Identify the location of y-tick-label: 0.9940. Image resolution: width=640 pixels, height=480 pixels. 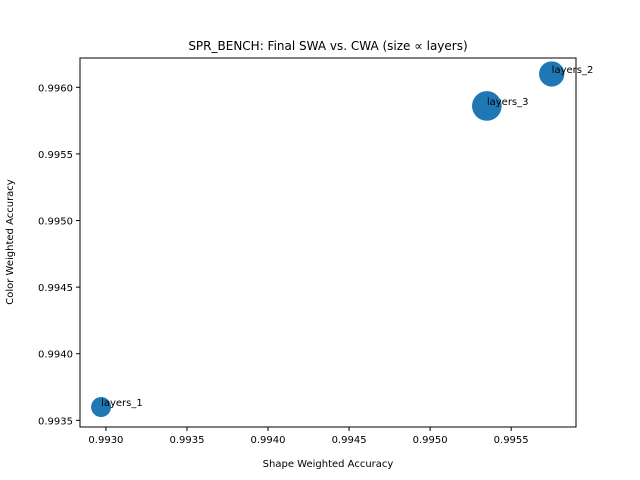
(55, 355).